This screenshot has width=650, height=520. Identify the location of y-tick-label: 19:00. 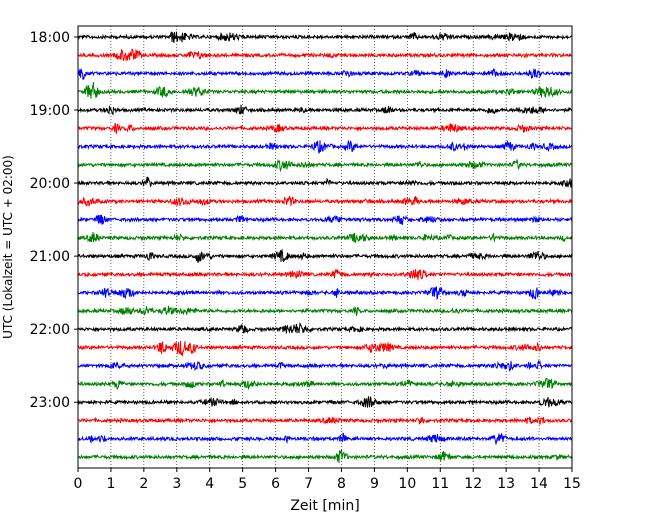
(50, 111).